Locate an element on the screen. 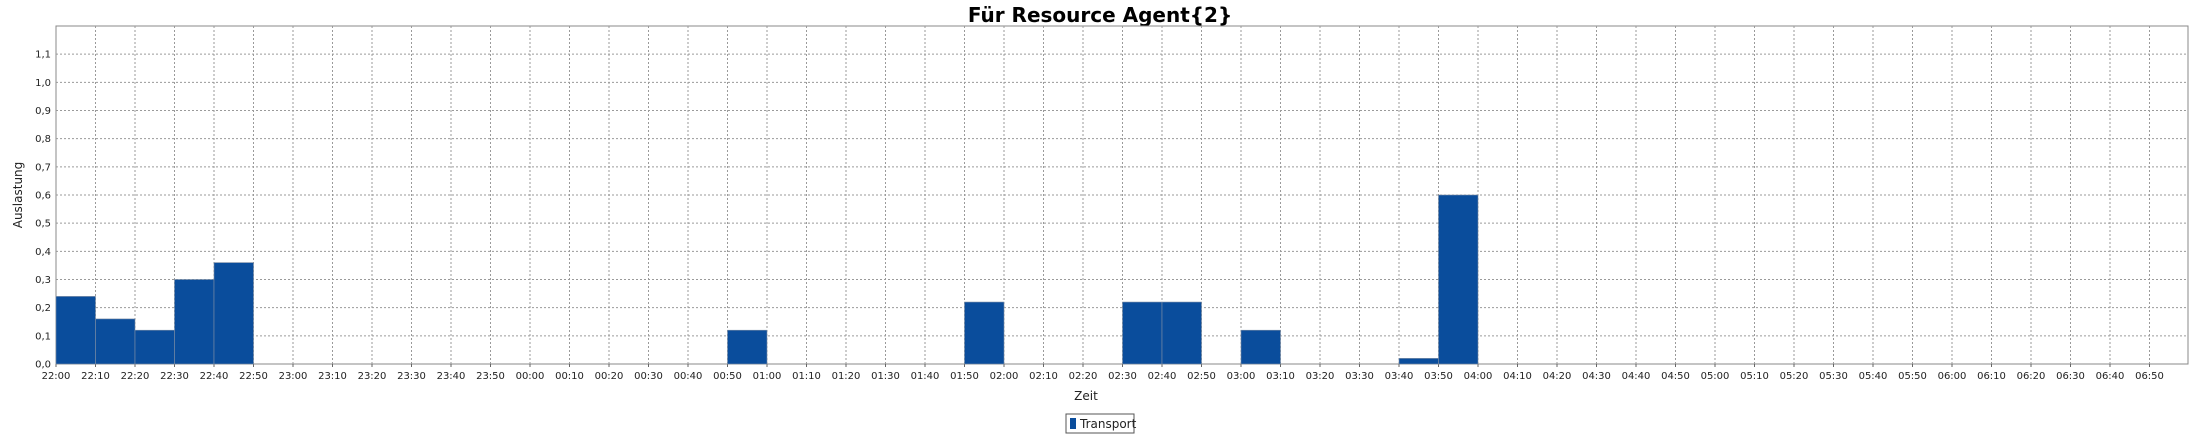 The height and width of the screenshot is (435, 2200). x-tick-label: 23:40 is located at coordinates (451, 376).